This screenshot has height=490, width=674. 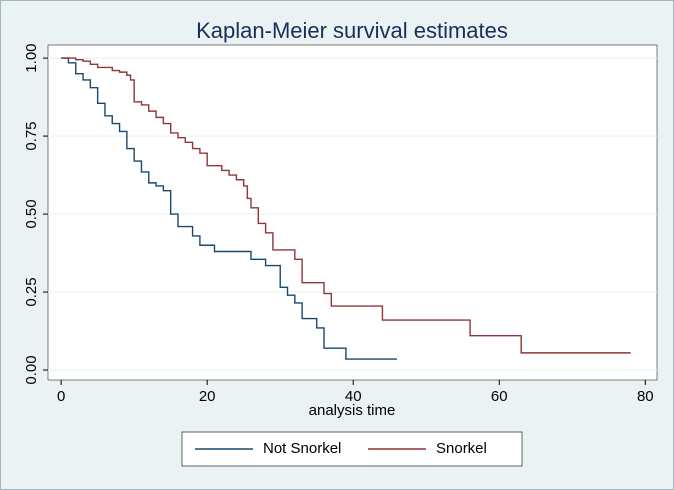 I want to click on legend-label: Not Snorkel, so click(x=302, y=448).